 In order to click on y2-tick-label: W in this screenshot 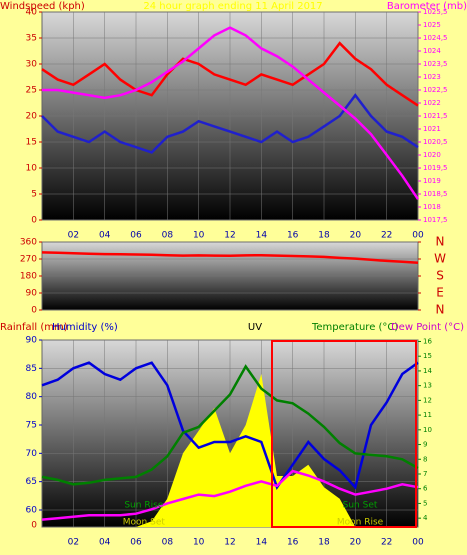, I will do `click(440, 259)`.